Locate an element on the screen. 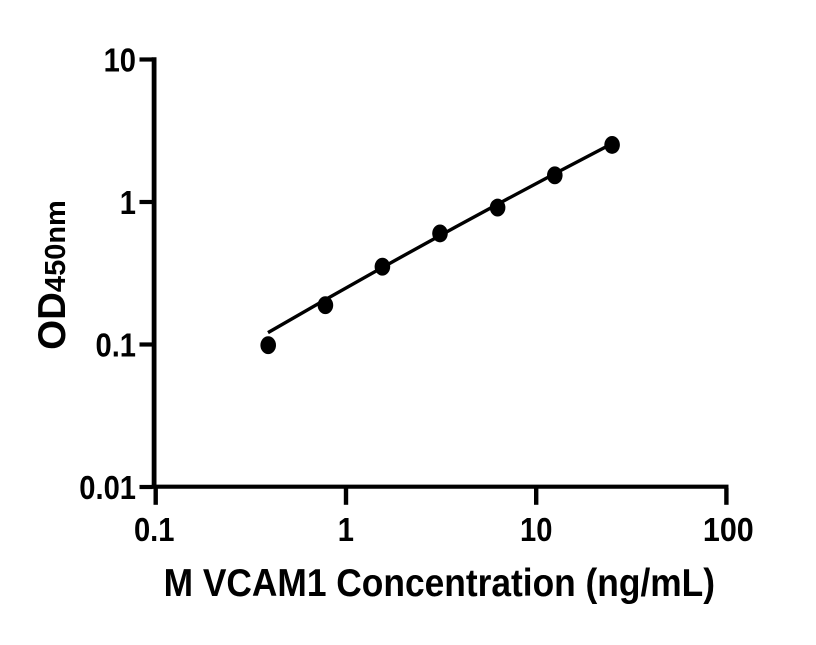 The width and height of the screenshot is (816, 645). svg-text: 100 is located at coordinates (728, 529).